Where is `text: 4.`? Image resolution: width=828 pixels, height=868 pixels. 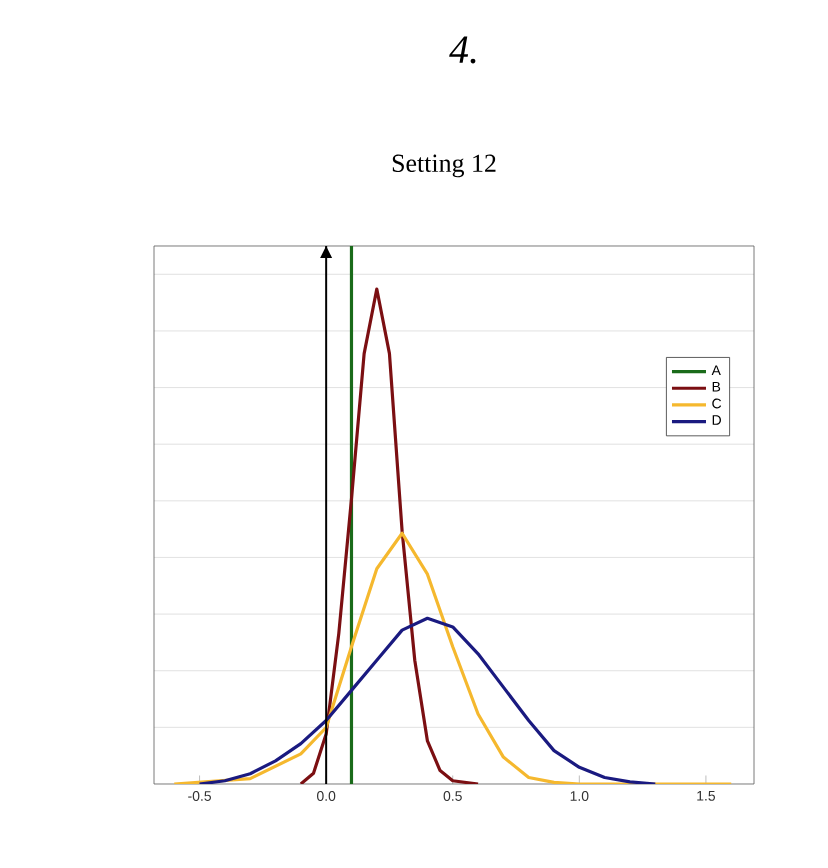
text: 4. is located at coordinates (462, 50).